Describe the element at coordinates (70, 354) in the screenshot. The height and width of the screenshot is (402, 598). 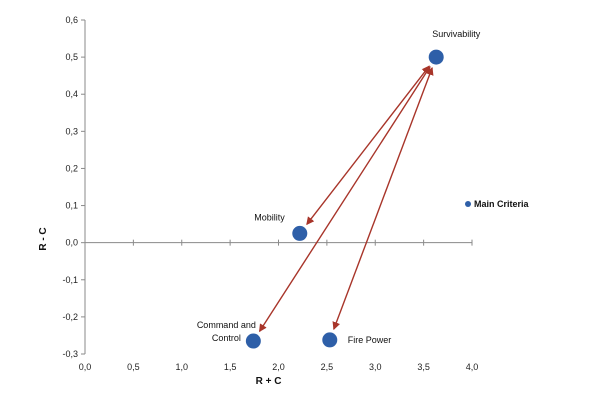
I see `y-tick-label: -0,3` at that location.